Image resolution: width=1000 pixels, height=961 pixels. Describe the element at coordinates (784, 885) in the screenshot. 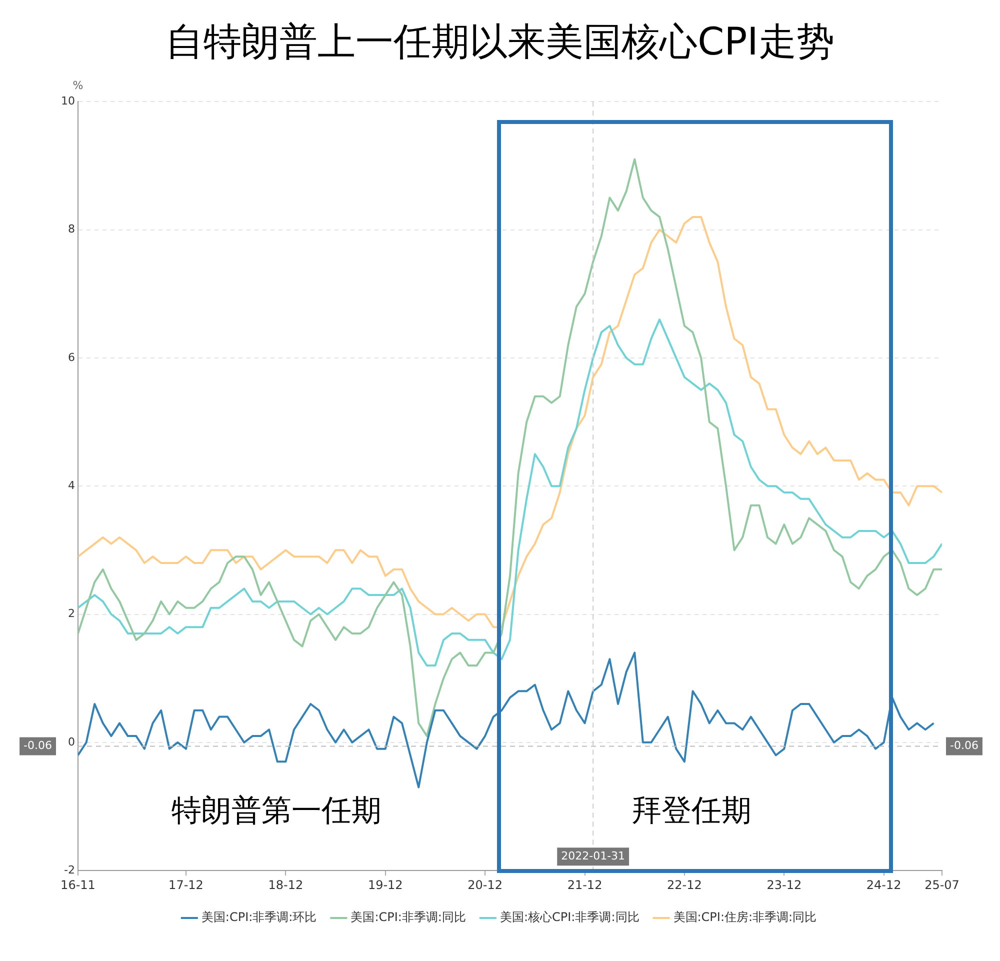

I see `x-tick-label: 23-12` at that location.